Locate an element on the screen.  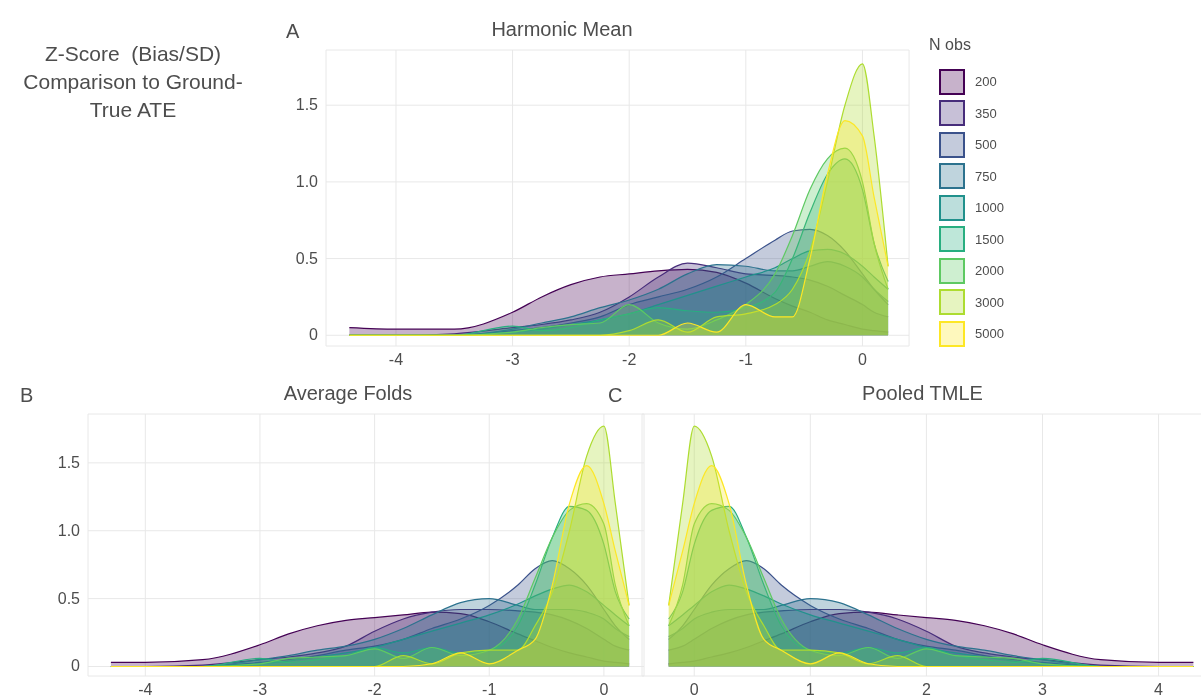
x-tick-label: 4 is located at coordinates (1159, 689).